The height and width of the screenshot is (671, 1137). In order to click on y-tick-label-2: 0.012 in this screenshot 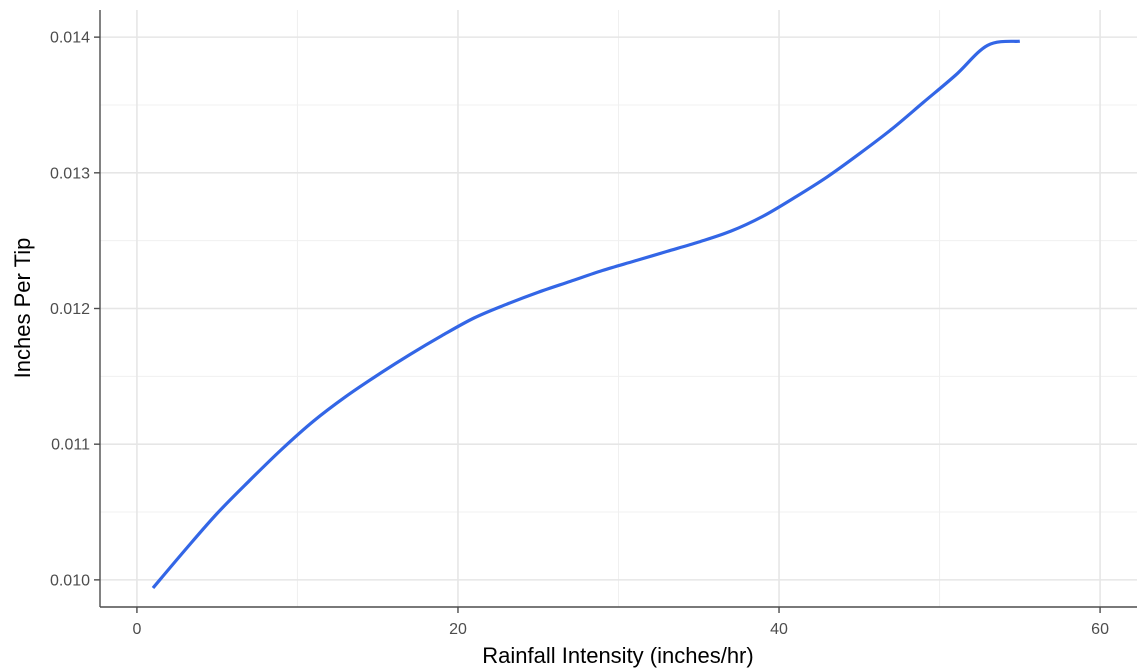, I will do `click(70, 309)`.